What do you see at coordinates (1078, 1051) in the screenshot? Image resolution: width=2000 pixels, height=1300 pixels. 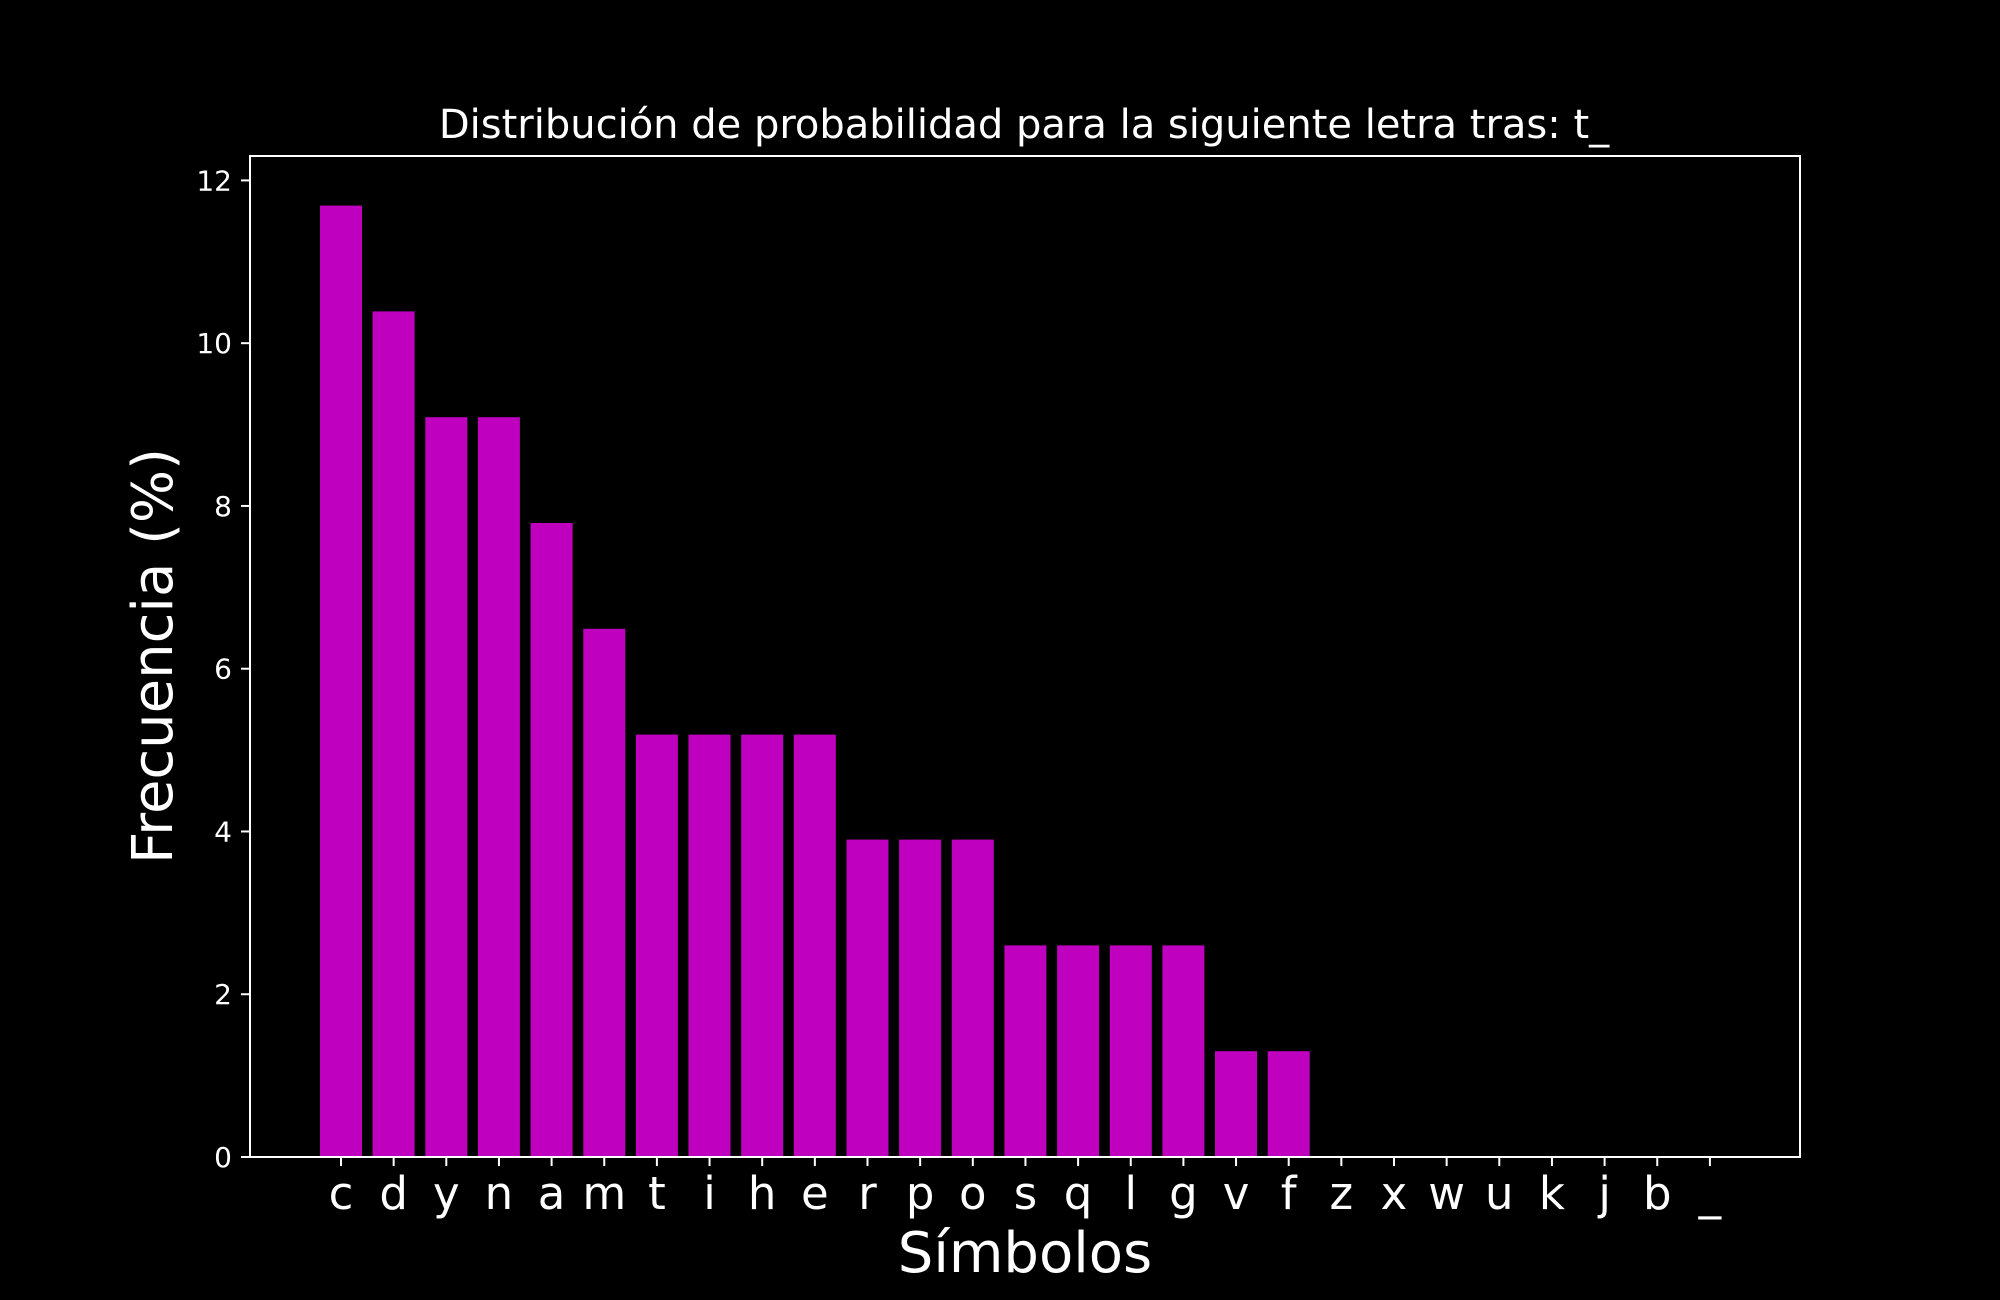 I see `bar-q` at bounding box center [1078, 1051].